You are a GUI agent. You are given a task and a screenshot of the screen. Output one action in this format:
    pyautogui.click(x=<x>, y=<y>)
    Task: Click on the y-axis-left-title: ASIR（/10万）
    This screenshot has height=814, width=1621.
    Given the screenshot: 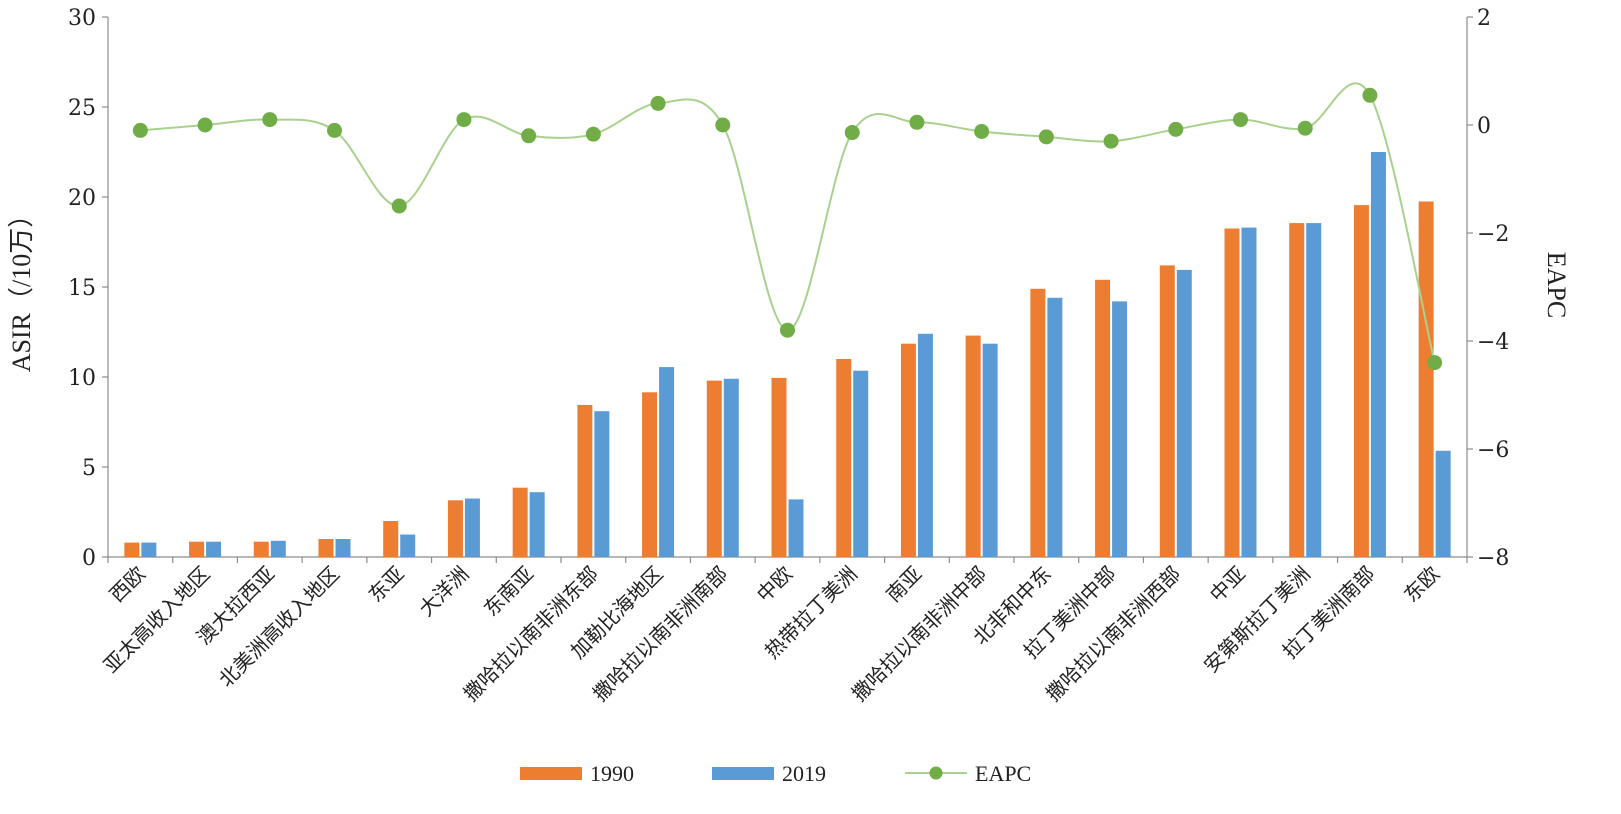 What is the action you would take?
    pyautogui.click(x=21, y=287)
    